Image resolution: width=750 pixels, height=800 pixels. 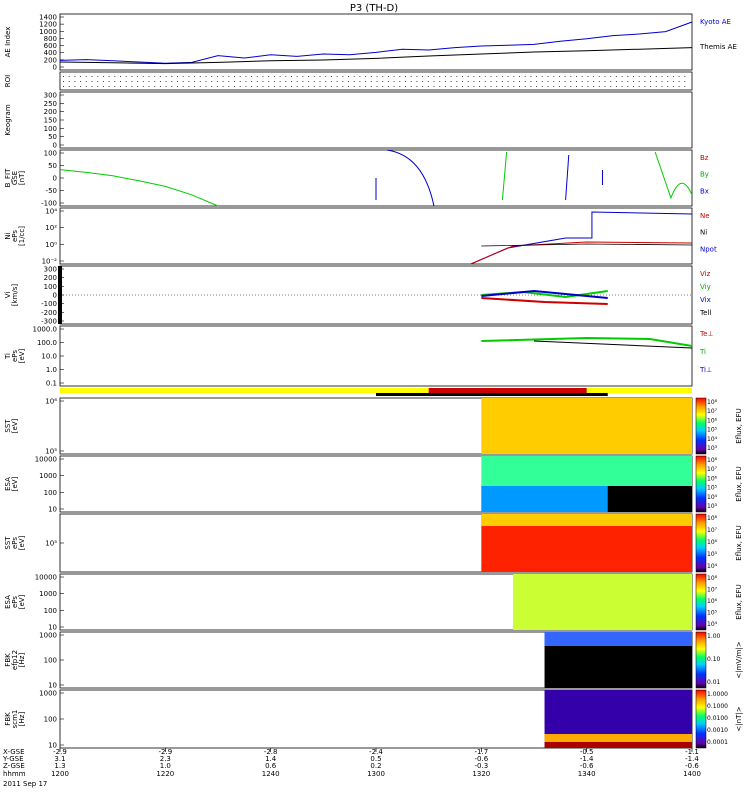 I want to click on colorbar-tick: 10⁵, so click(x=712, y=430).